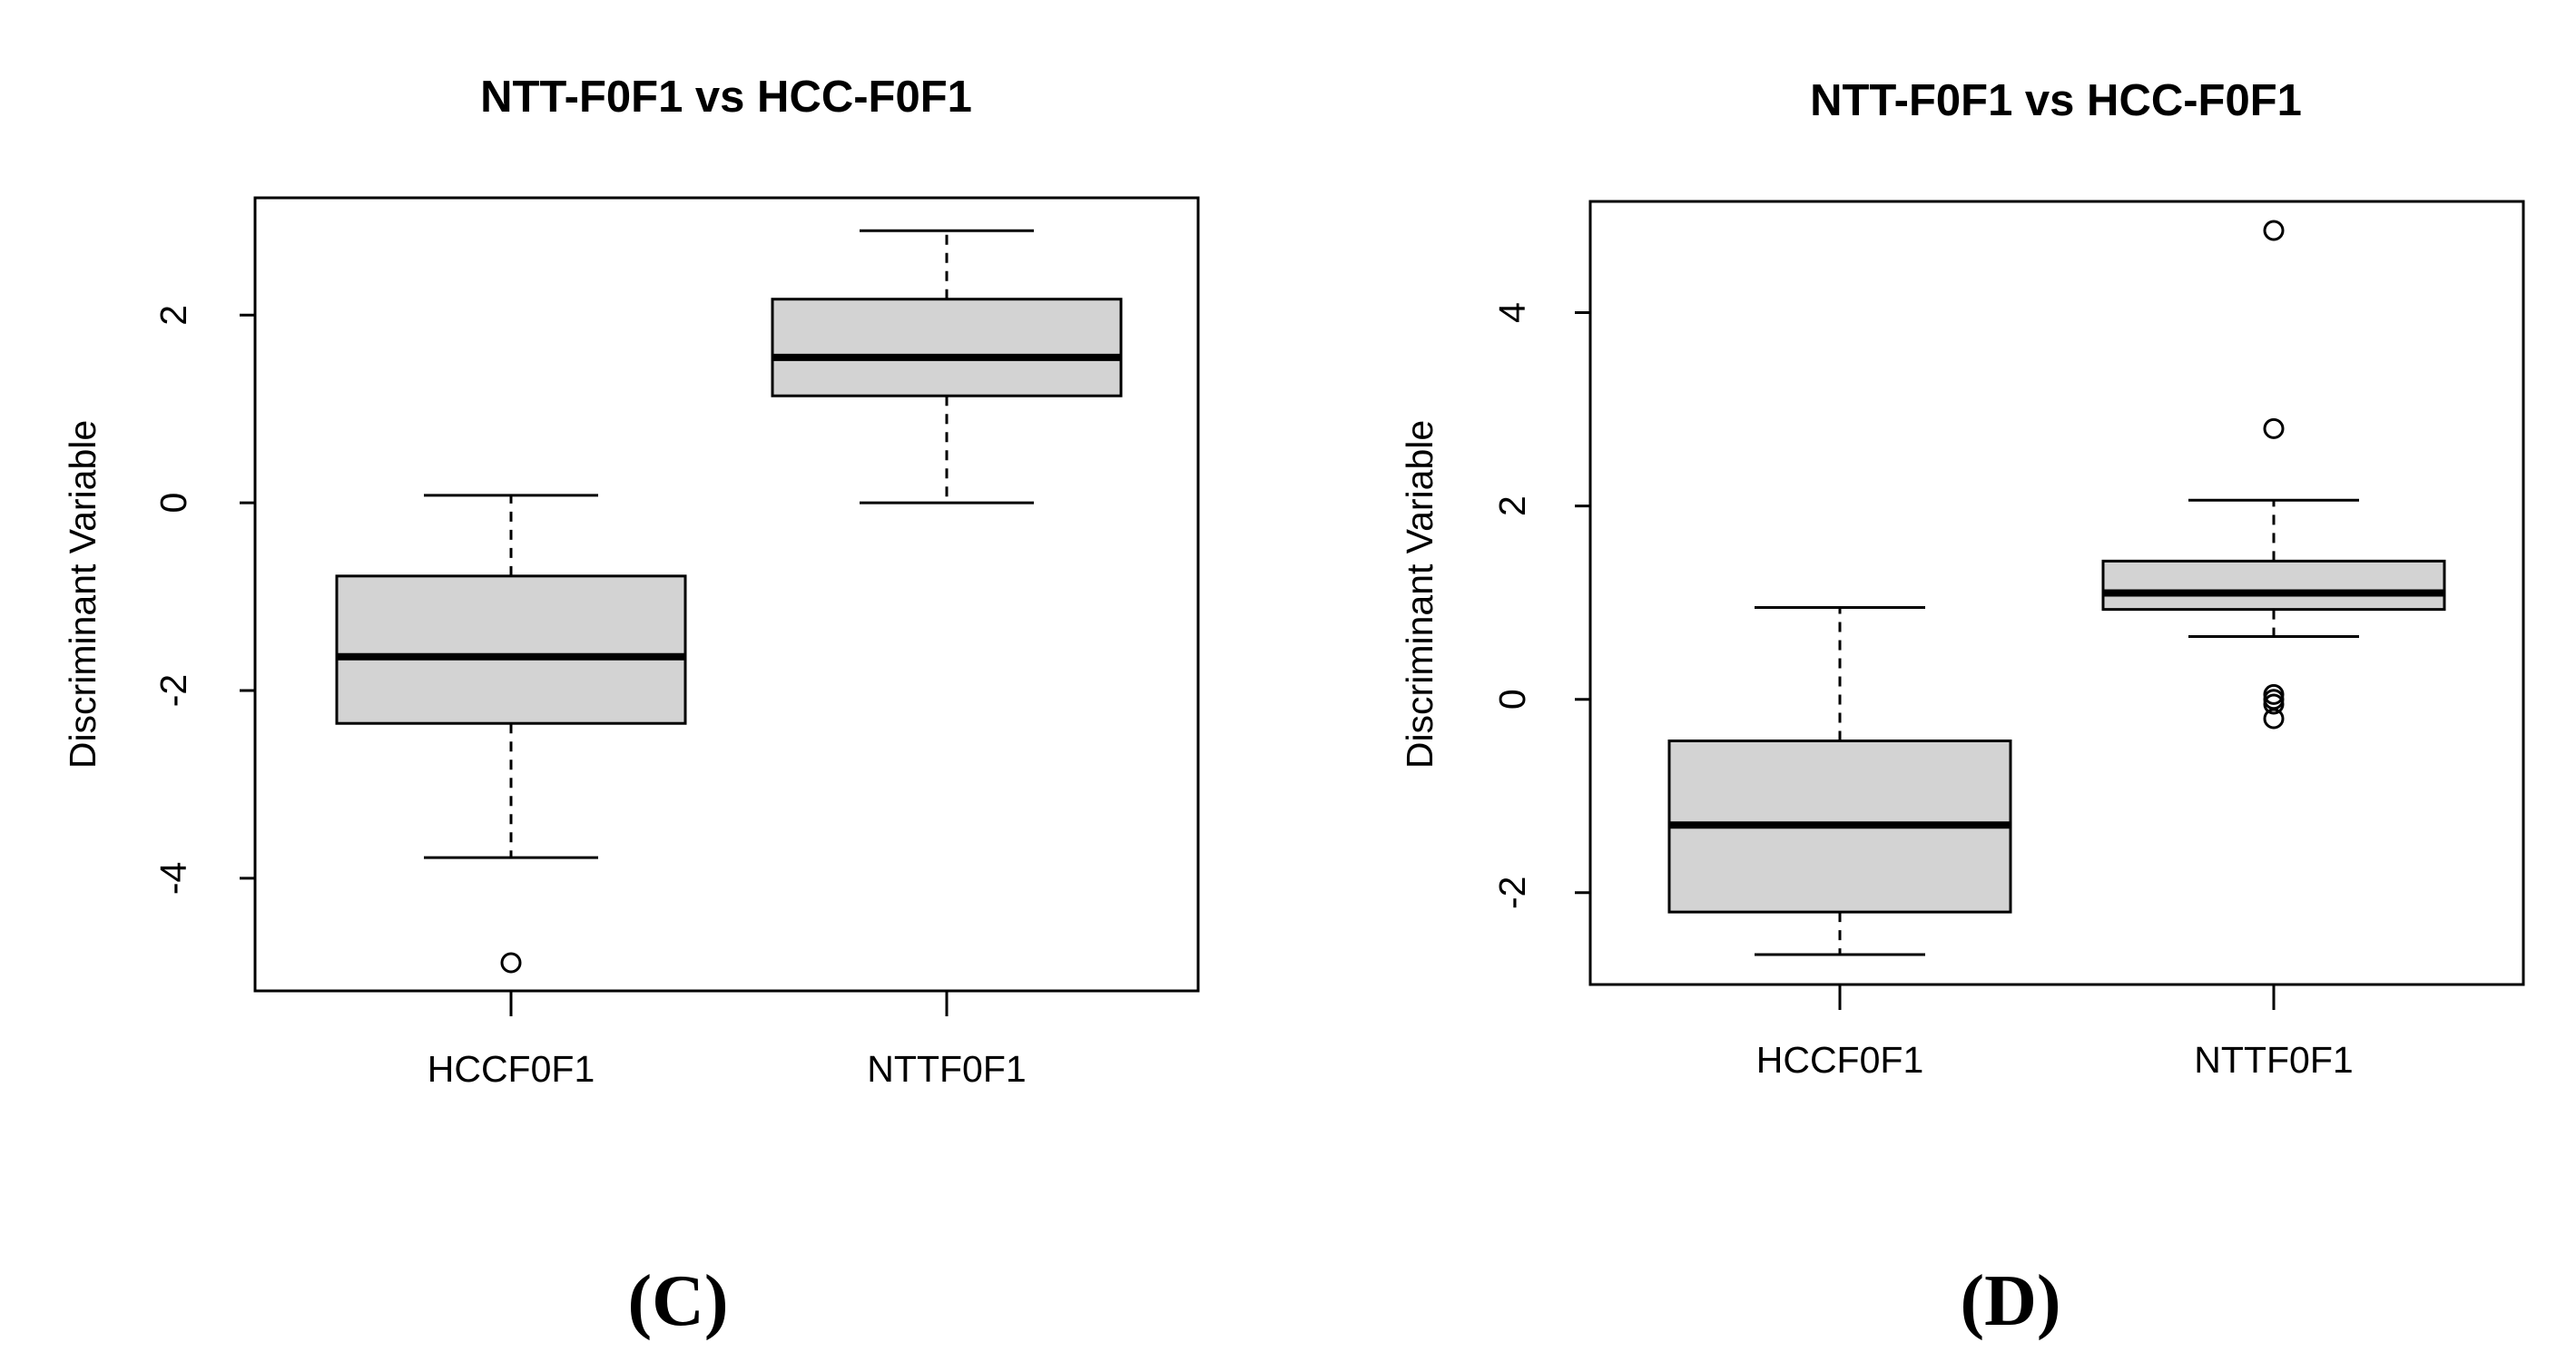  Describe the element at coordinates (173, 878) in the screenshot. I see `y-tick-label: -4` at that location.